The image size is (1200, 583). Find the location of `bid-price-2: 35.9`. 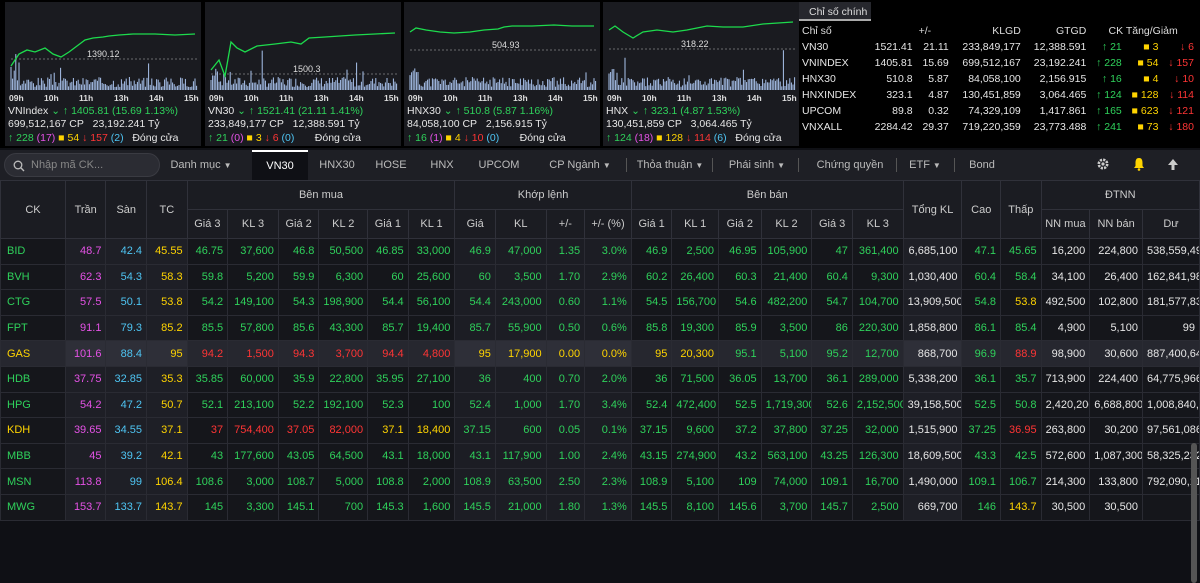

bid-price-2: 35.9 is located at coordinates (298, 379).